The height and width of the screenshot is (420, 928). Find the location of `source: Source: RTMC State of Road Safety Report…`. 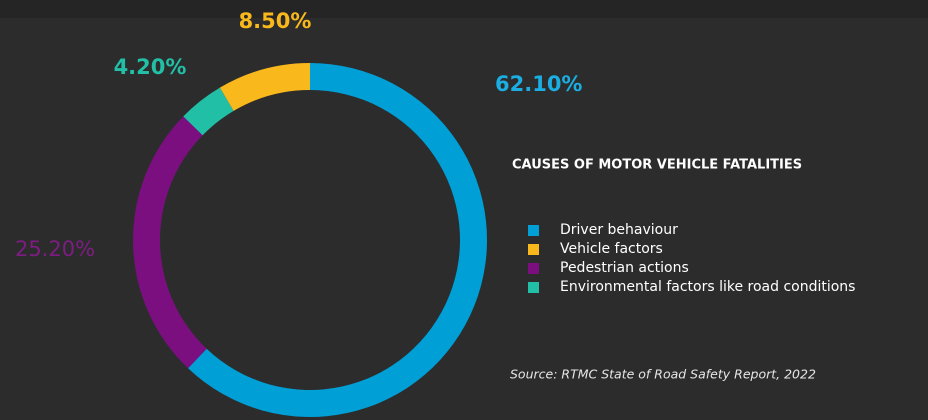

source: Source: RTMC State of Road Safety Report… is located at coordinates (663, 374).